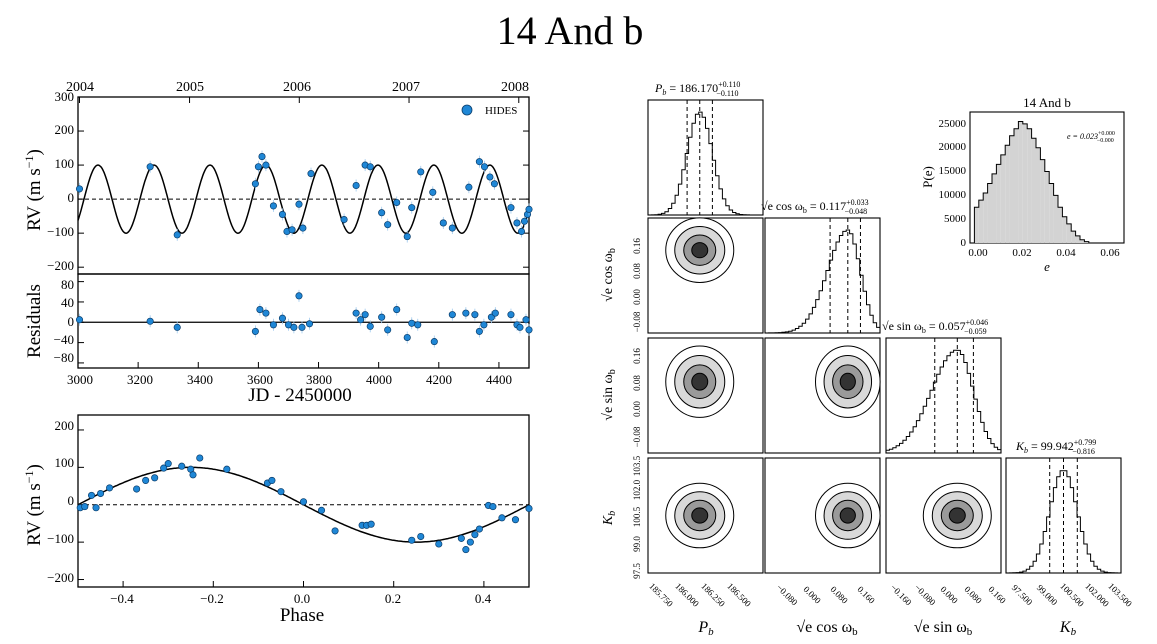 The height and width of the screenshot is (644, 1157). I want to click on x-tick-label: 0.06, so click(1110, 253).